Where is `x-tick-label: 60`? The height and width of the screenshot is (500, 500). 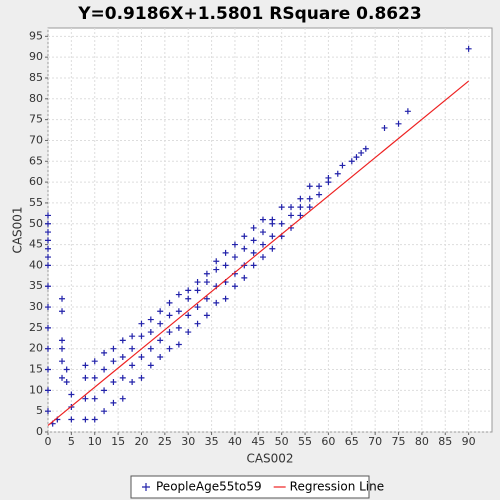 x-tick-label: 60 is located at coordinates (328, 441).